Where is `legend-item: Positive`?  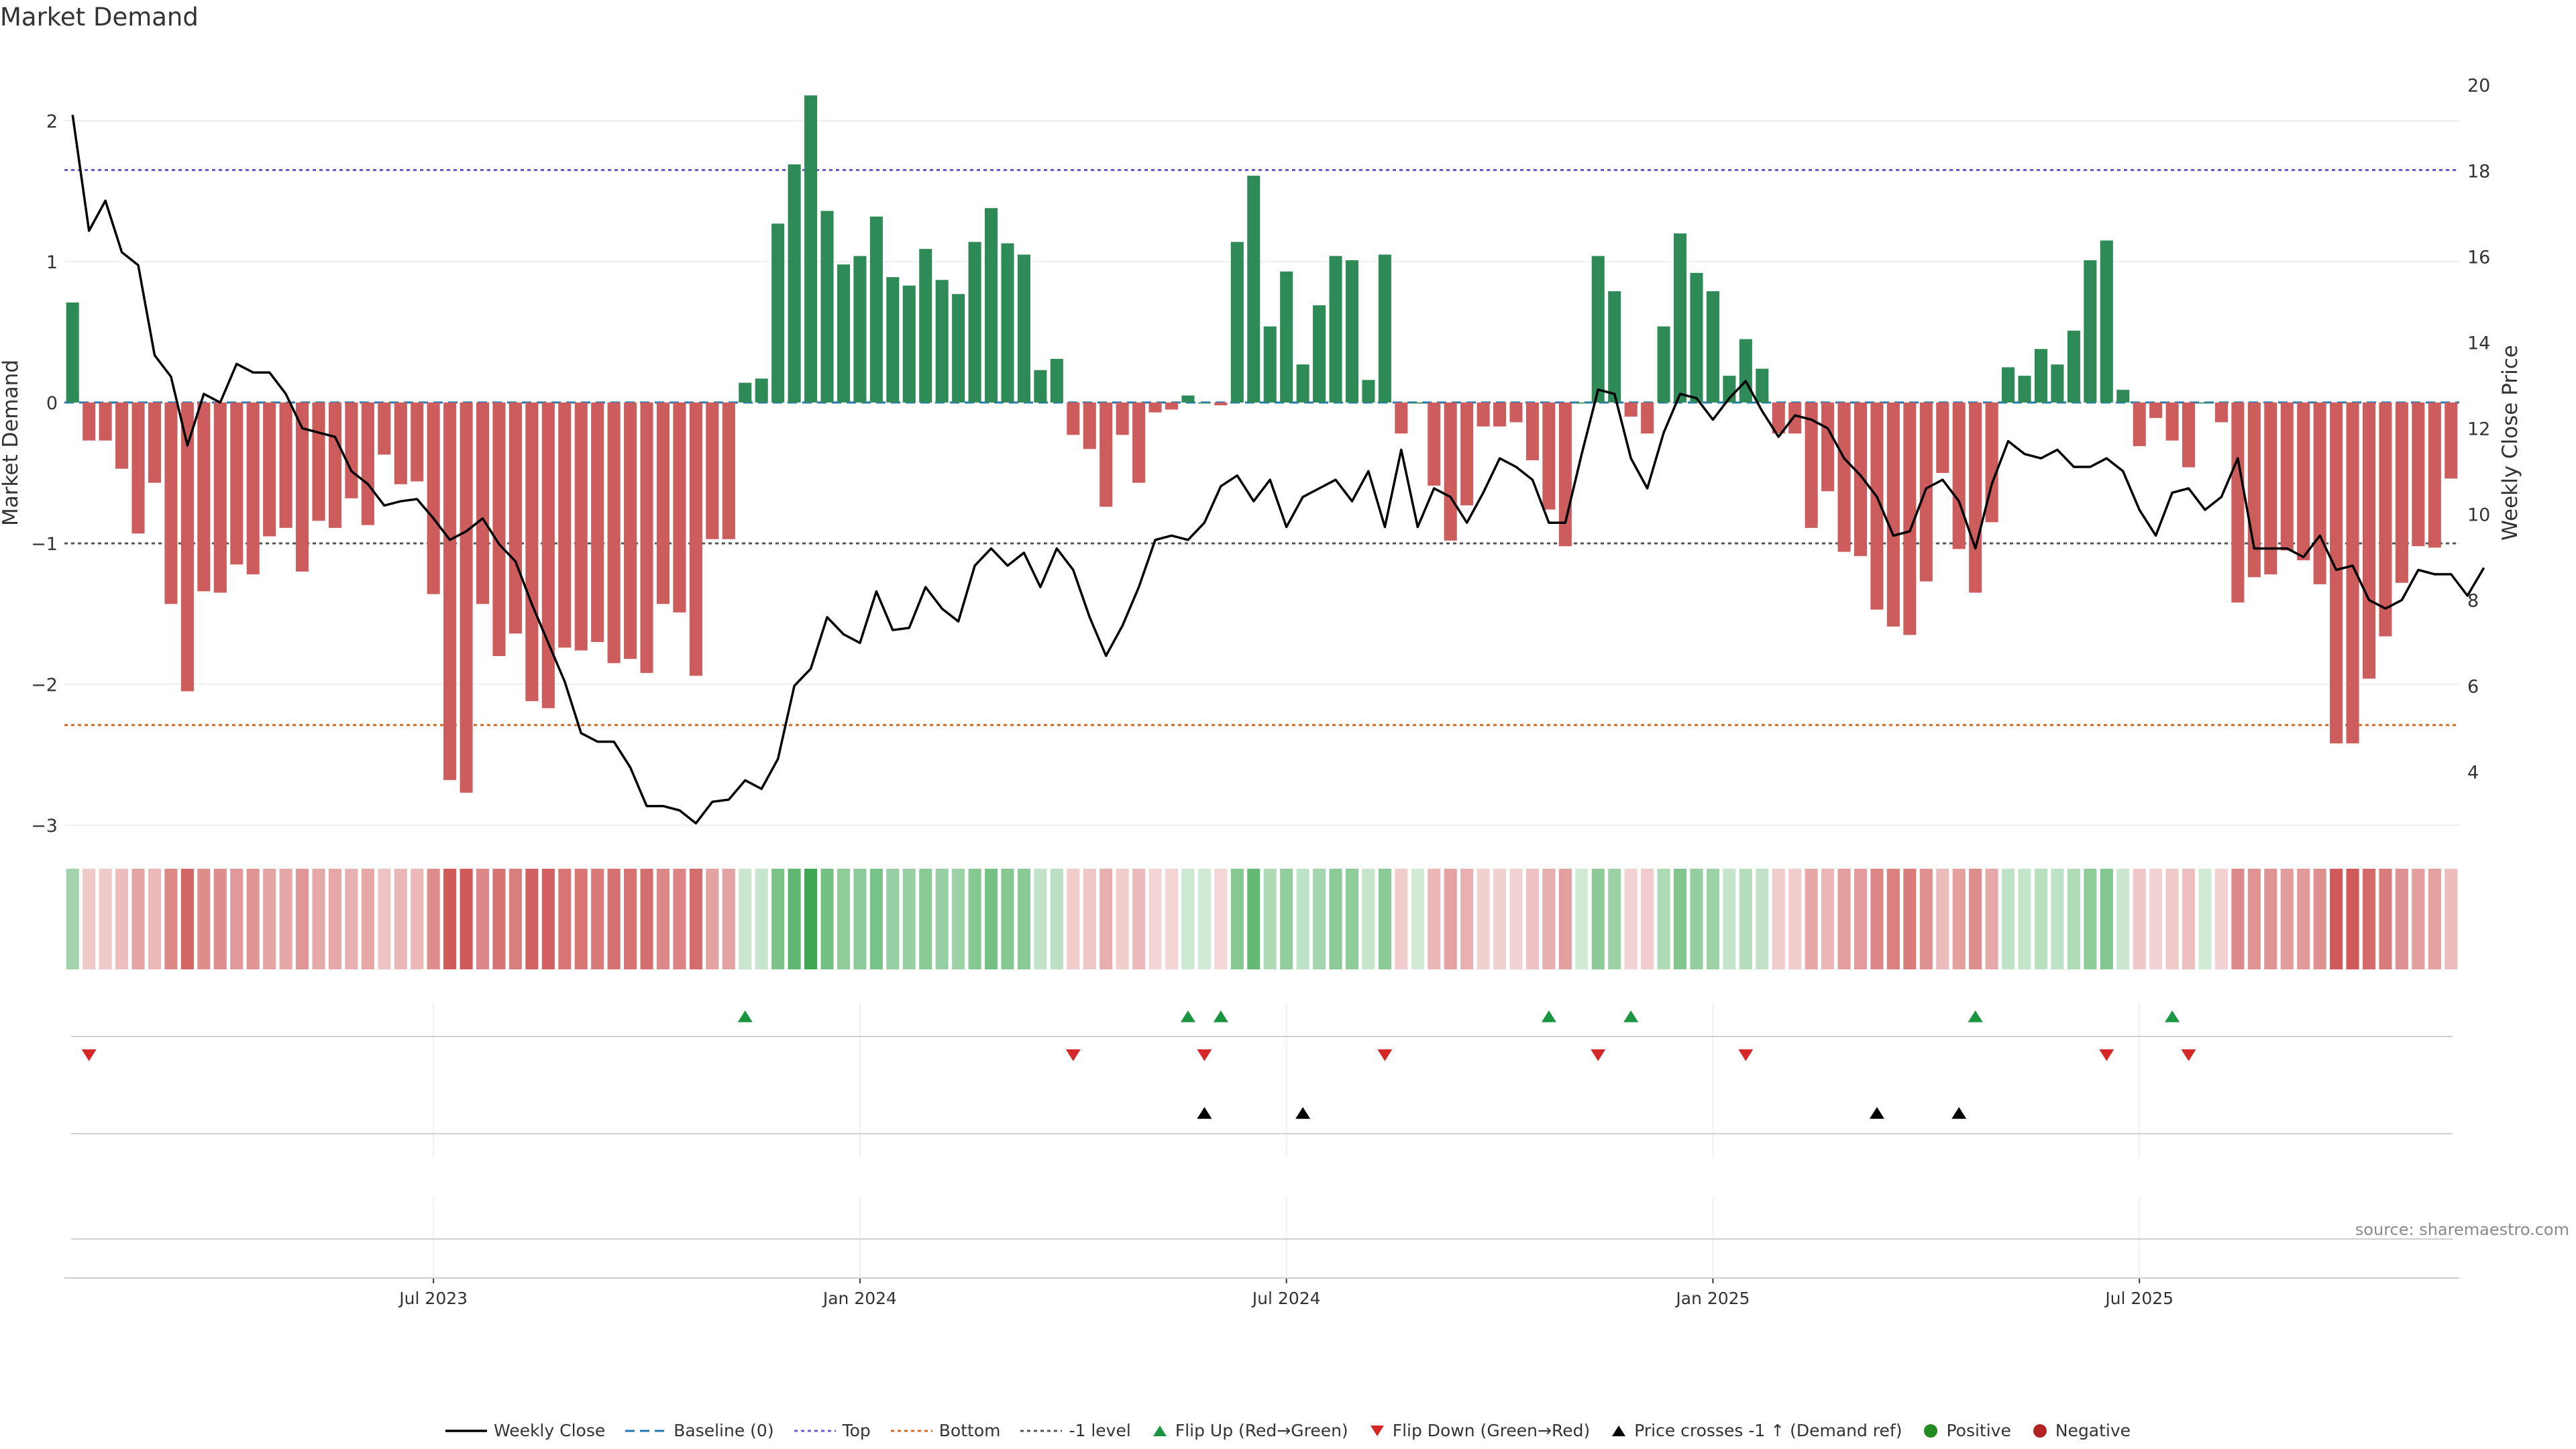
legend-item: Positive is located at coordinates (1966, 1430).